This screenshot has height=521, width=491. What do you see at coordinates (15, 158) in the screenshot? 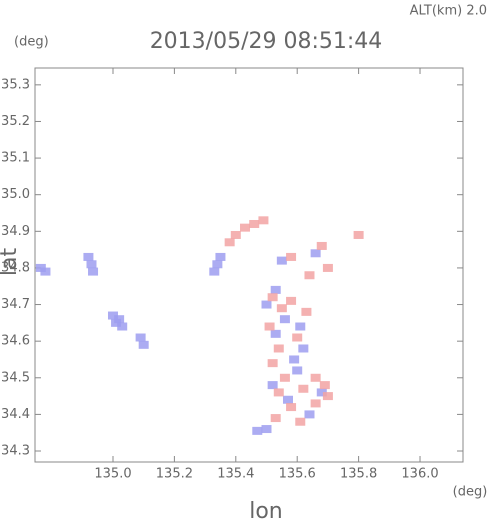
I see `y-tick-label: 35.1` at bounding box center [15, 158].